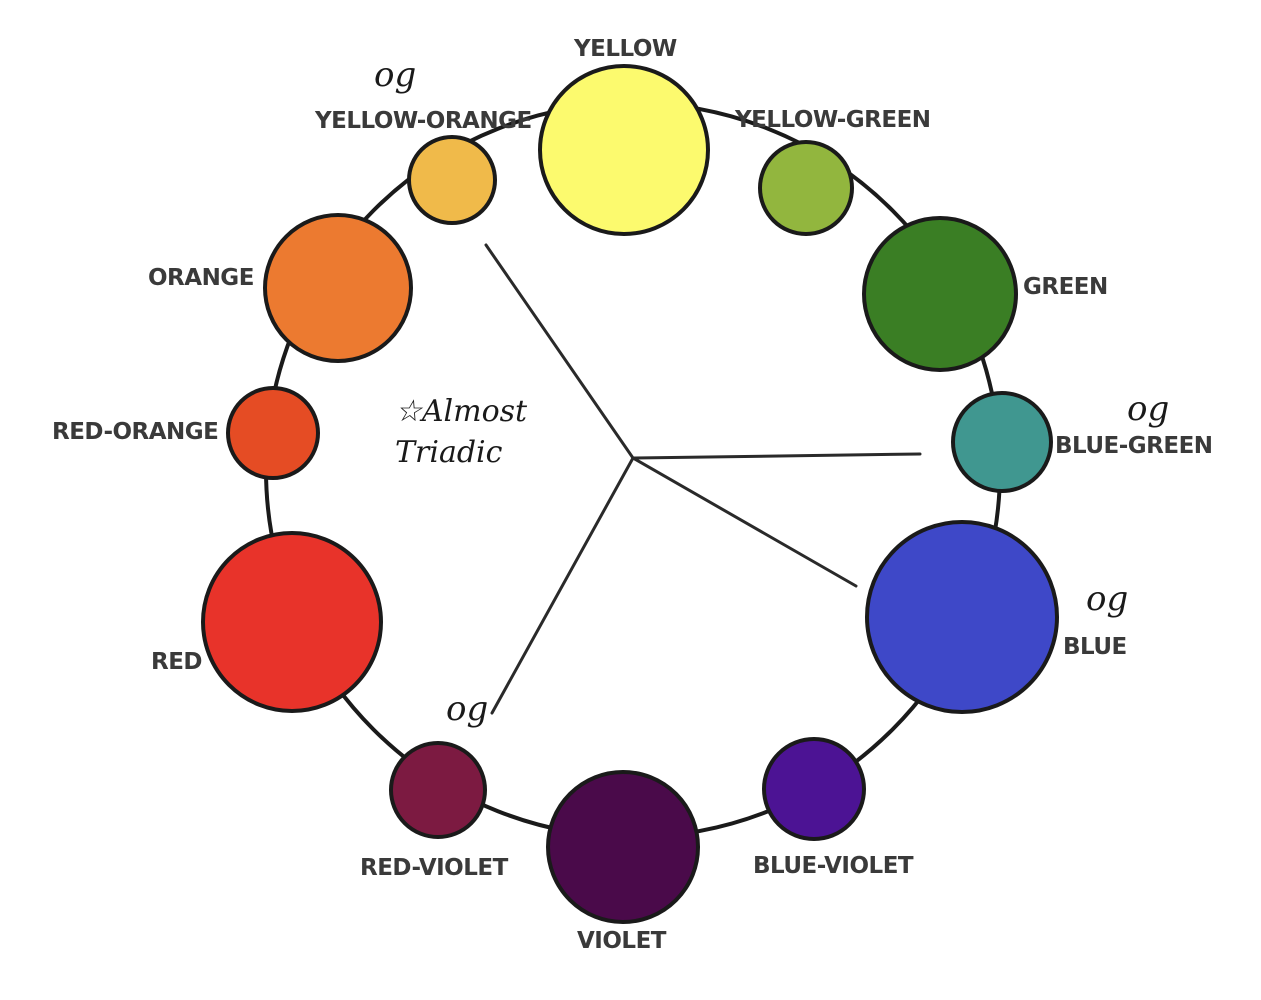  What do you see at coordinates (177, 662) in the screenshot?
I see `label-red: RED` at bounding box center [177, 662].